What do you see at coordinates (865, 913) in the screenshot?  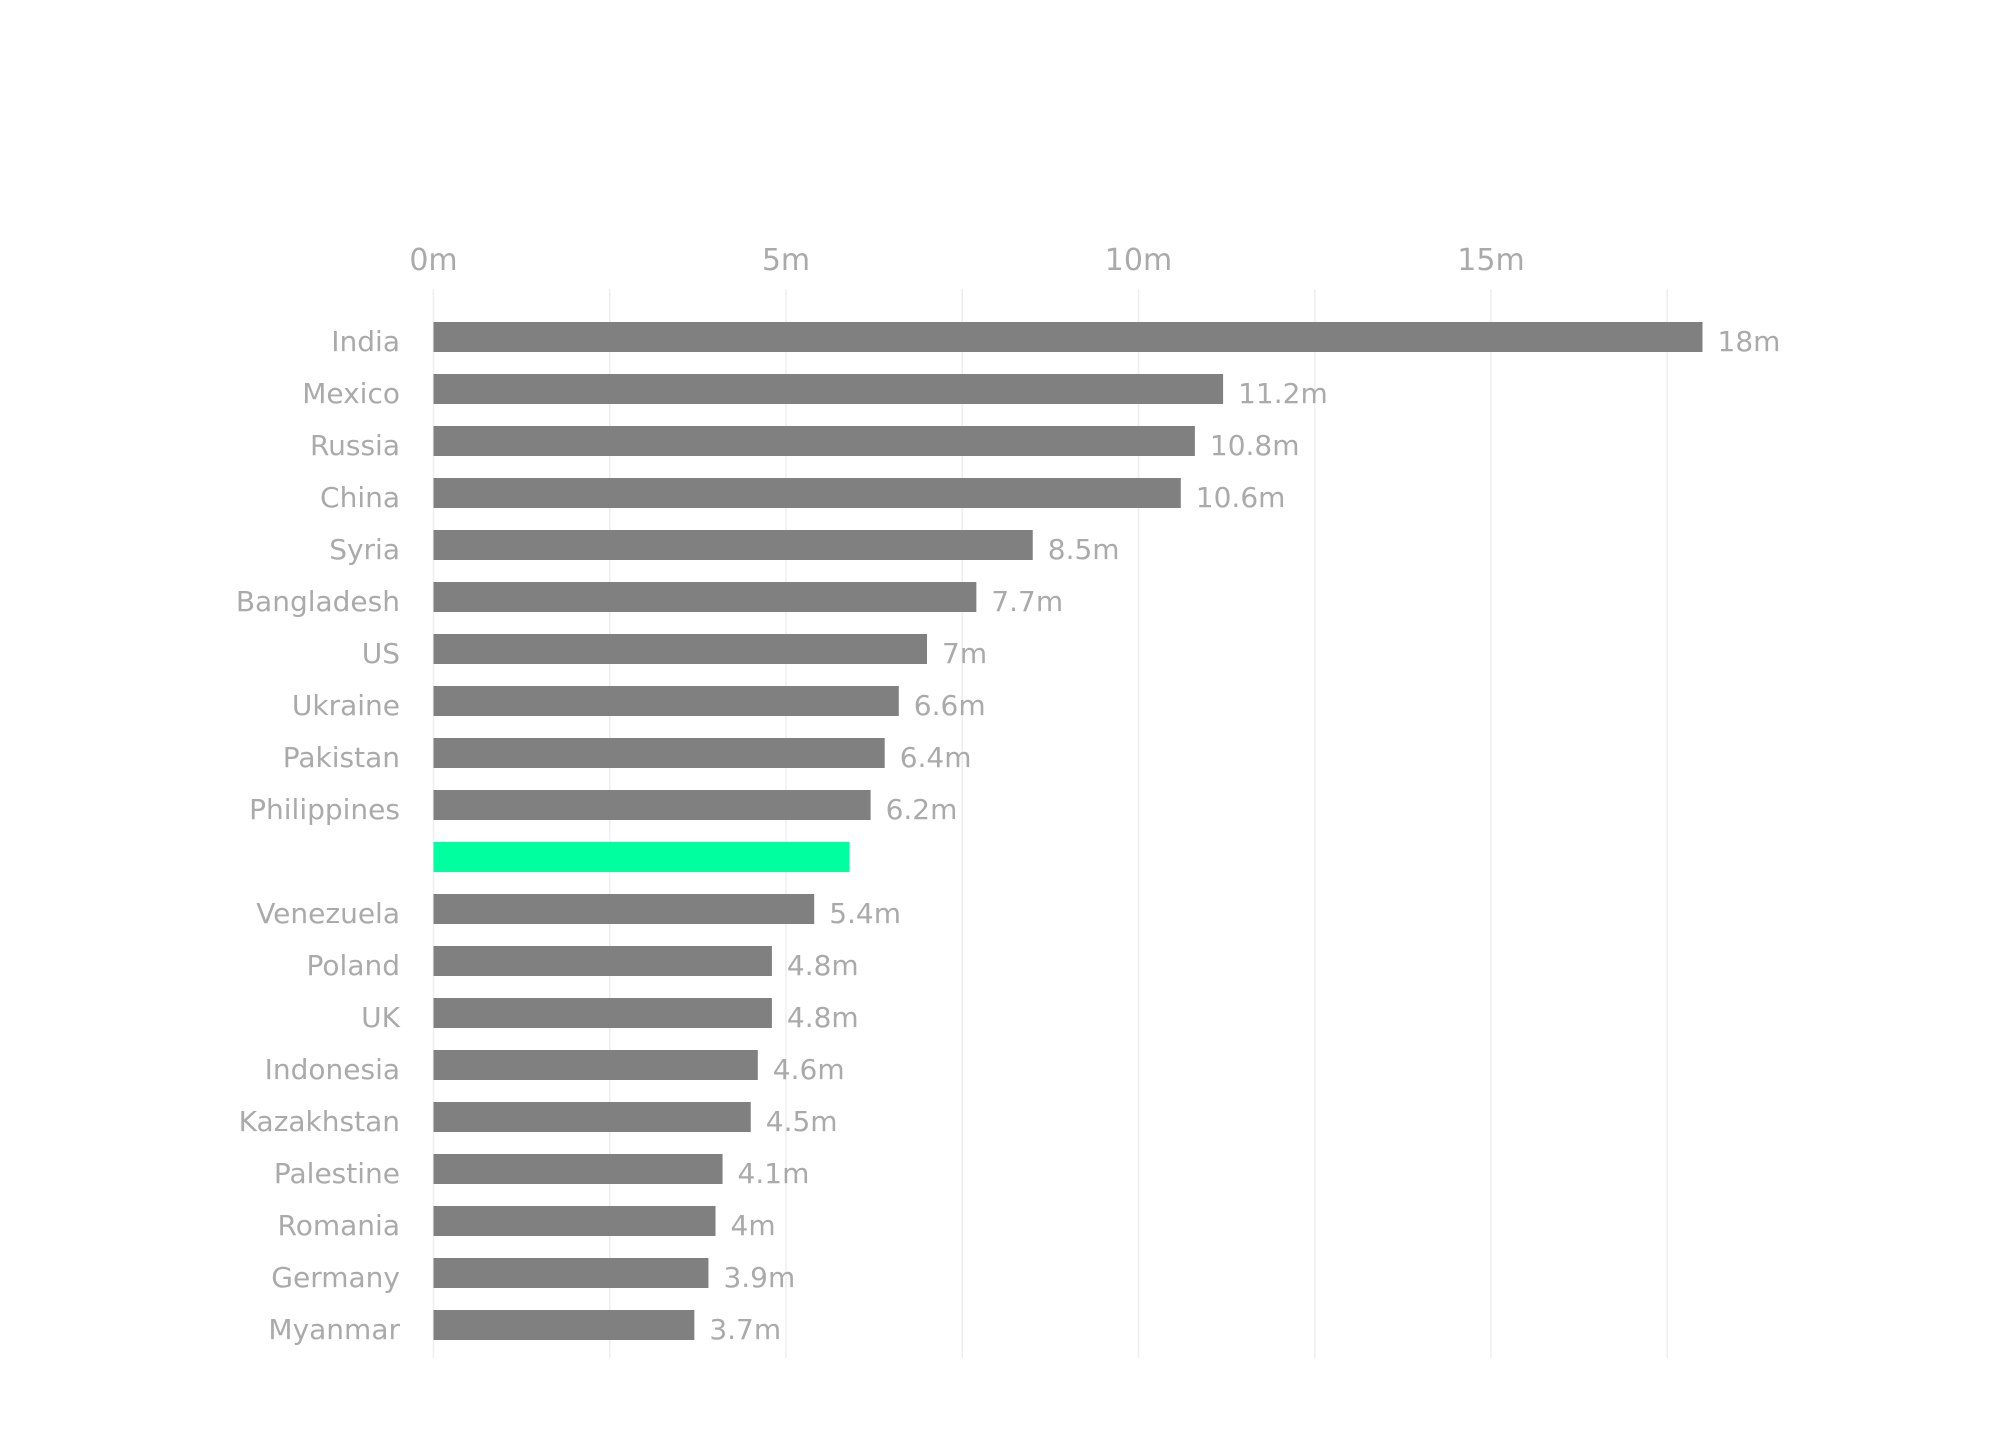 I see `value-label: 5.4m` at bounding box center [865, 913].